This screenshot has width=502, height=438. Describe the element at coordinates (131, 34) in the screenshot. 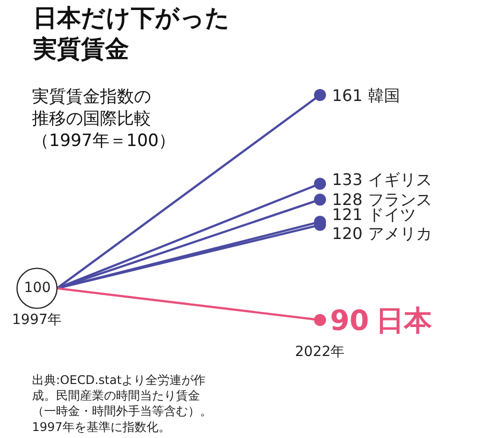

I see `chart-title: 日本だけ下がった実質賃金` at that location.